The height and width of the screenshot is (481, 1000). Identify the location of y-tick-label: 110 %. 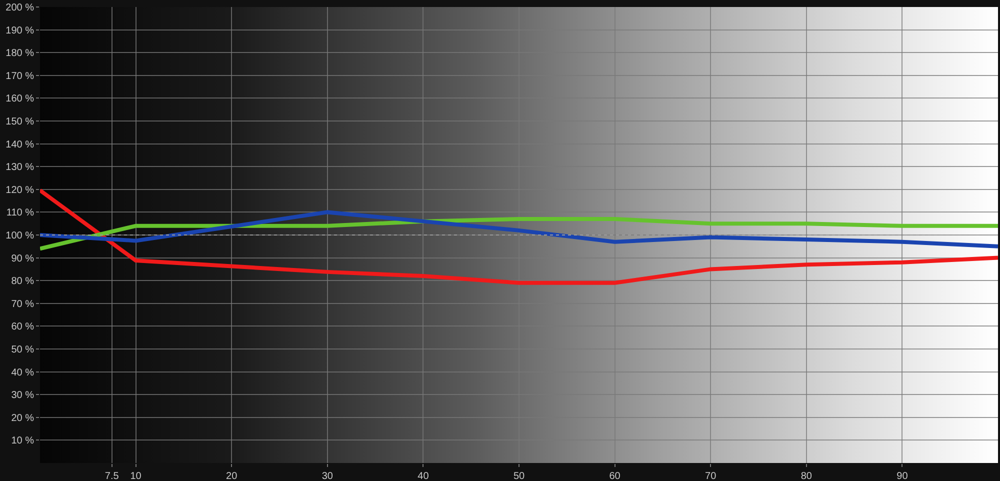
(20, 213).